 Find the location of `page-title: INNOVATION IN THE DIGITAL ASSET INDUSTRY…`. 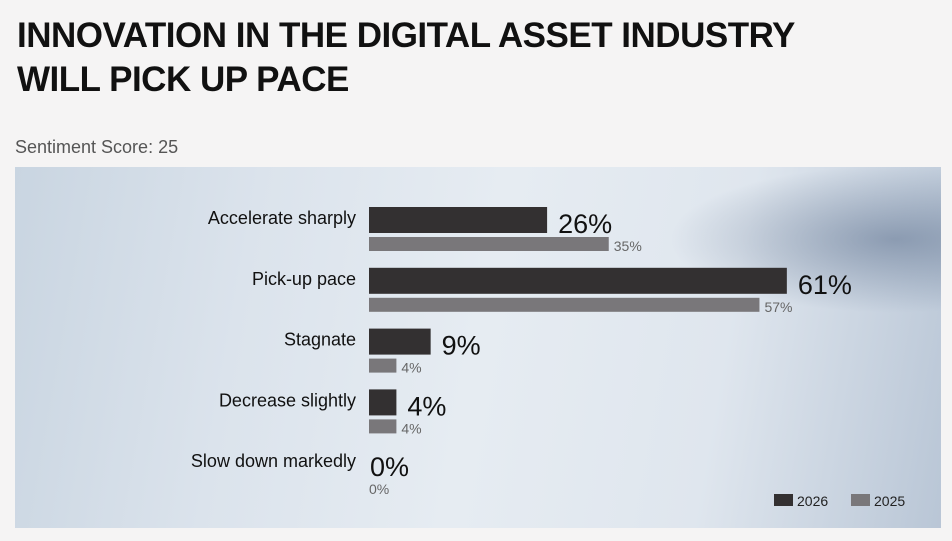

page-title: INNOVATION IN THE DIGITAL ASSET INDUSTRY… is located at coordinates (406, 58).